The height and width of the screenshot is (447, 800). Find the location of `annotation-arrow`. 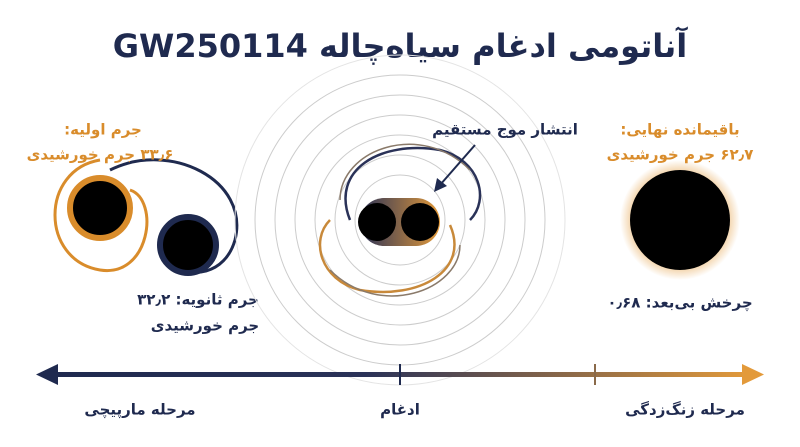

annotation-arrow is located at coordinates (455, 168).